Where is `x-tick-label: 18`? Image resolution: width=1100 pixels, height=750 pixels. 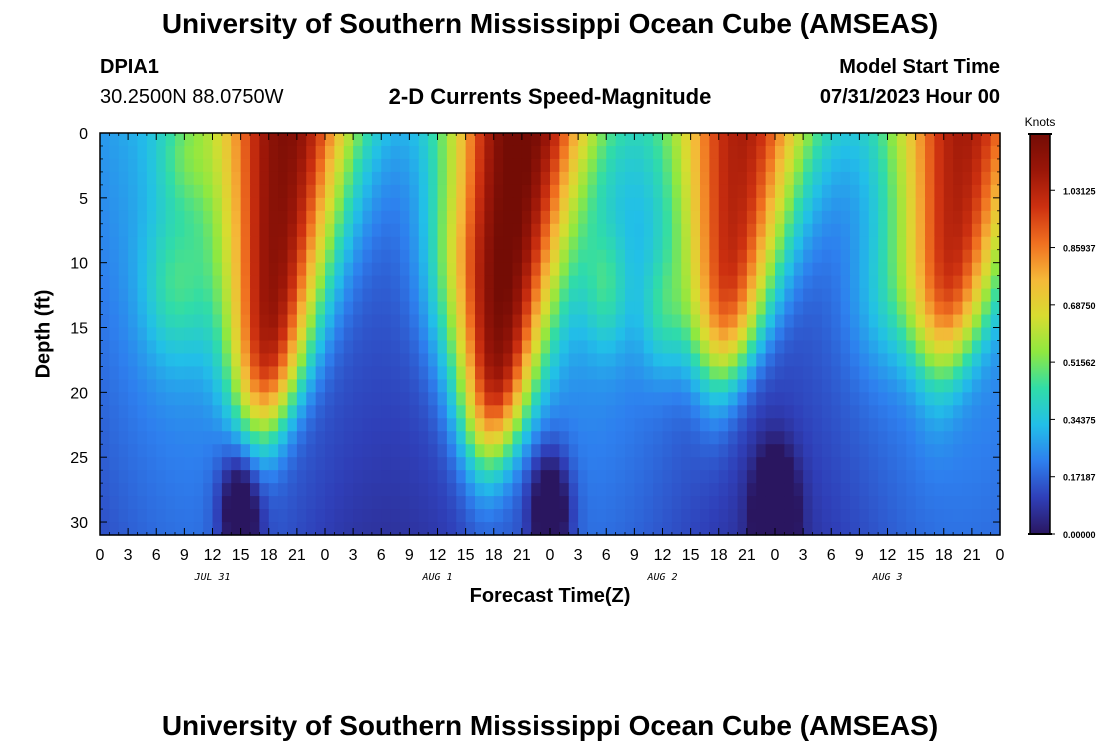
x-tick-label: 18 is located at coordinates (719, 555).